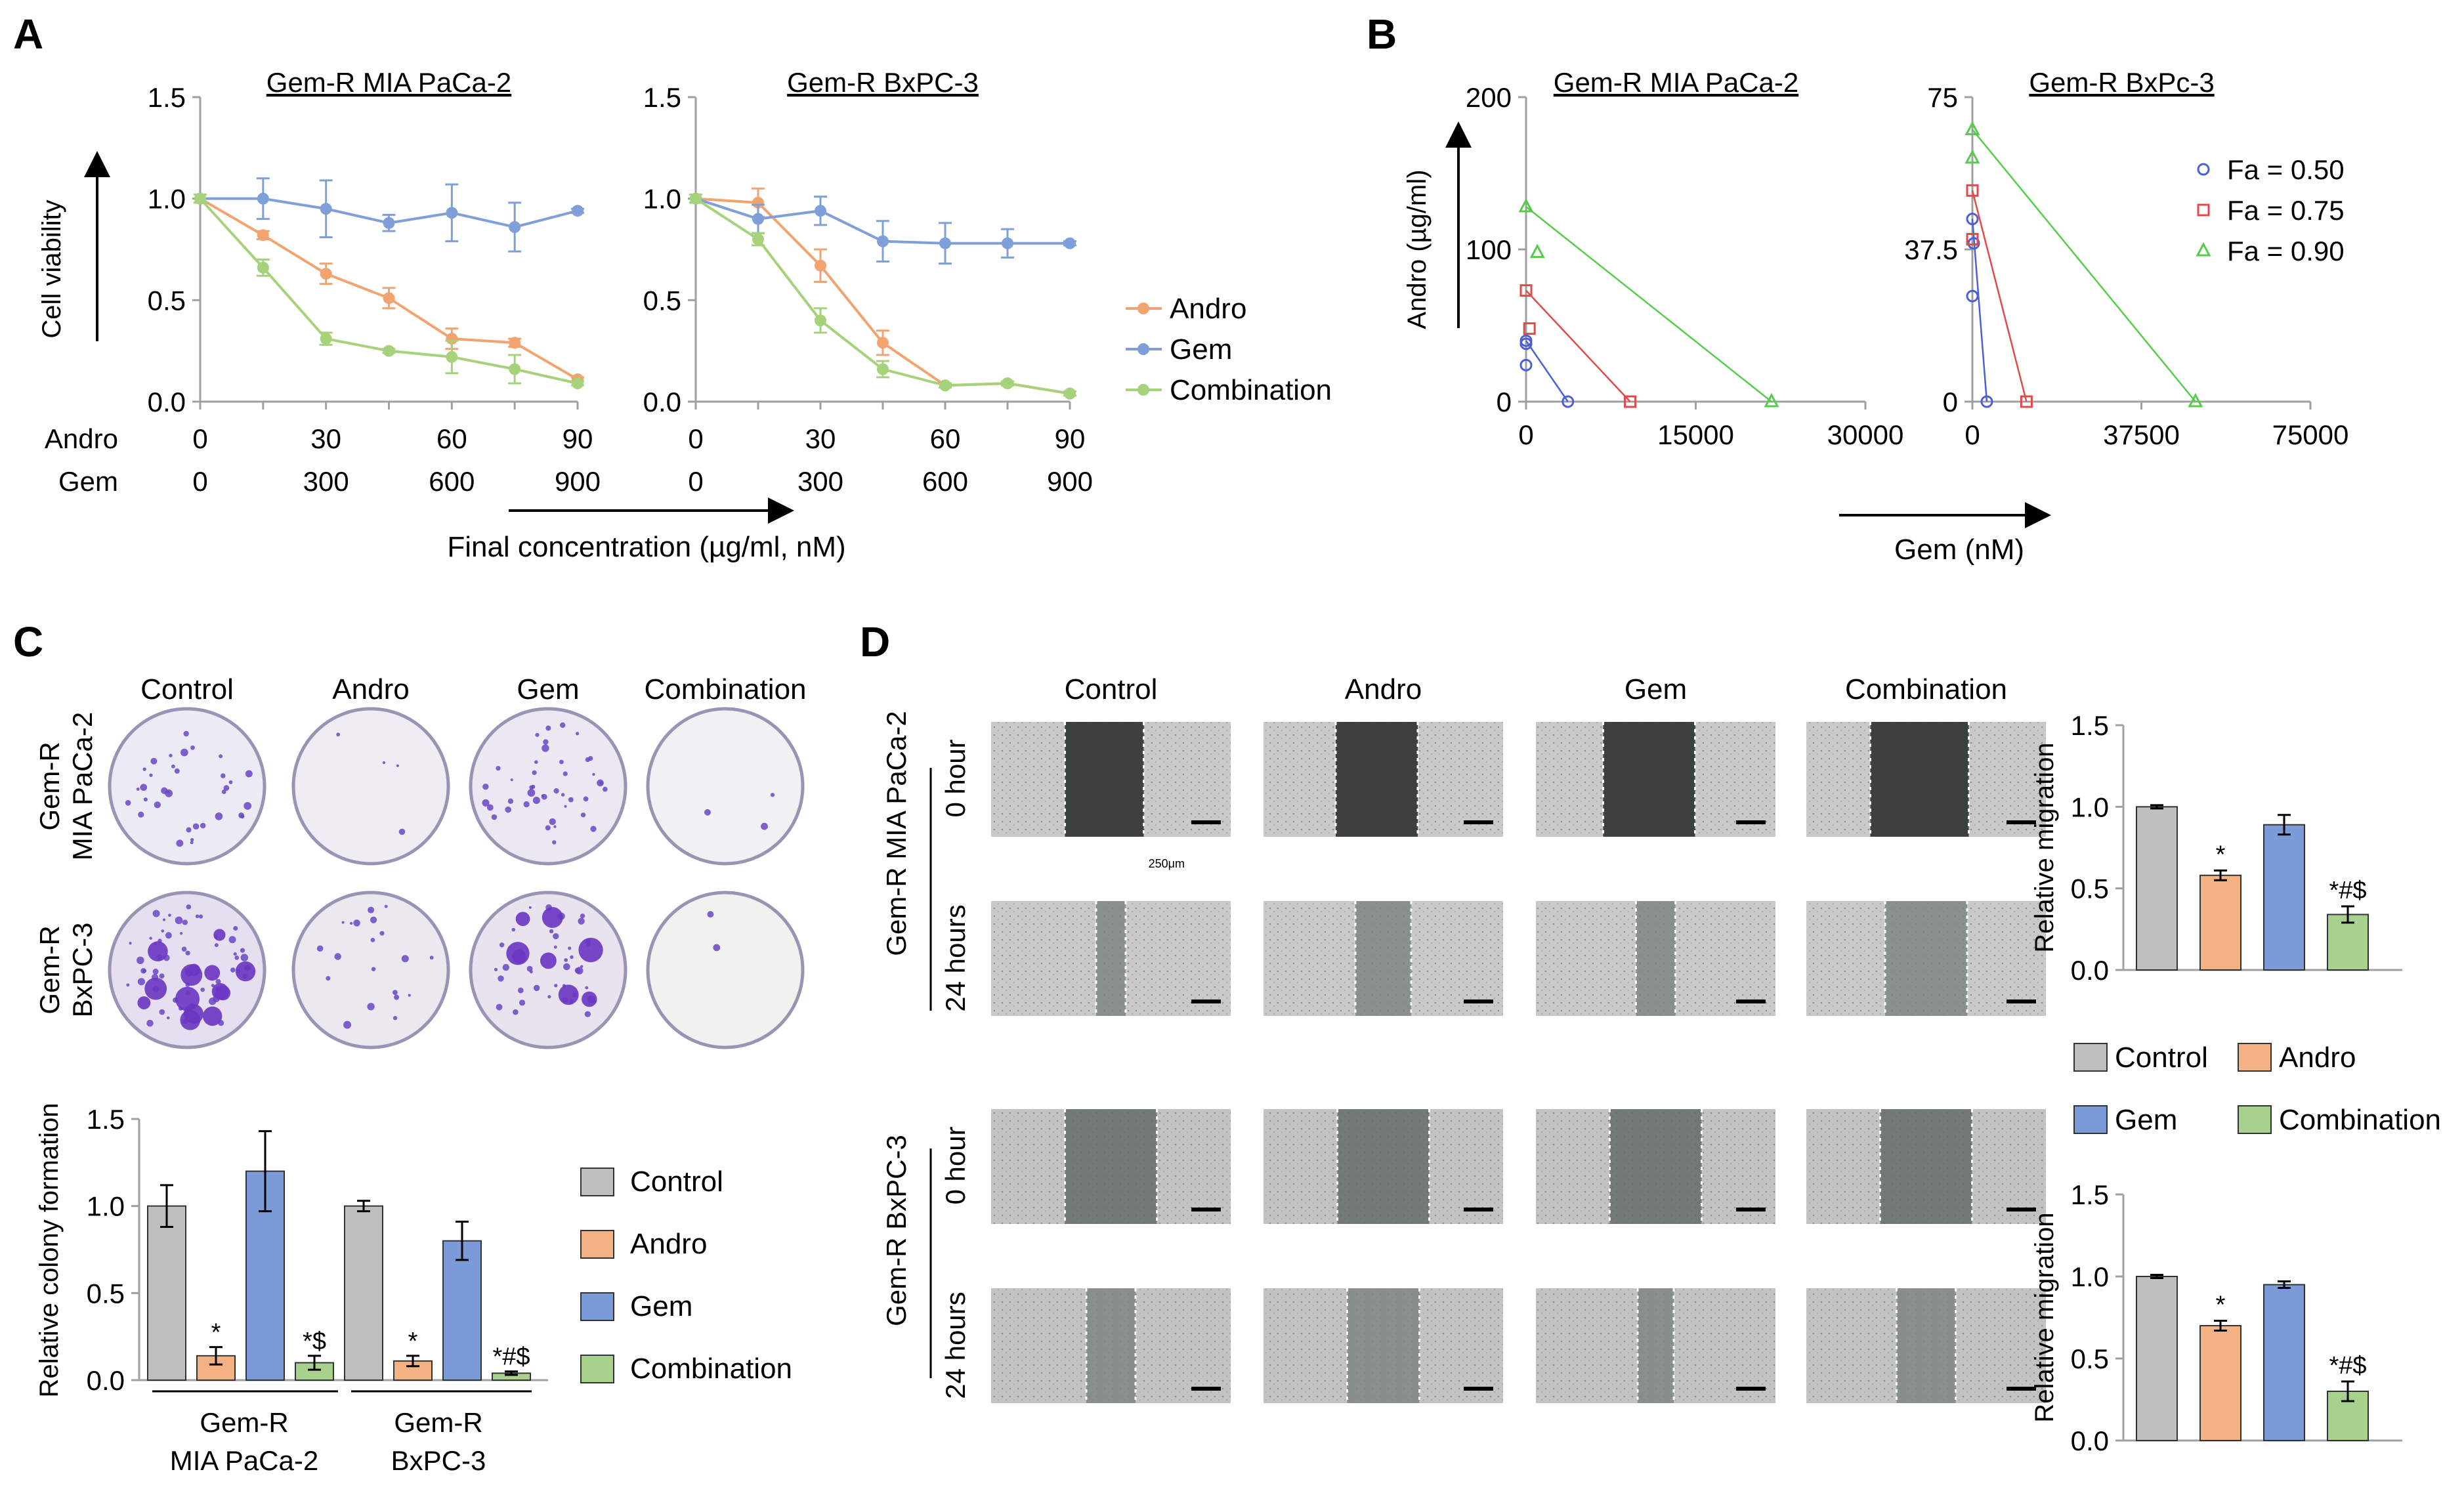 The height and width of the screenshot is (1495, 2464). Describe the element at coordinates (363, 1293) in the screenshot. I see `c-bar-control` at that location.